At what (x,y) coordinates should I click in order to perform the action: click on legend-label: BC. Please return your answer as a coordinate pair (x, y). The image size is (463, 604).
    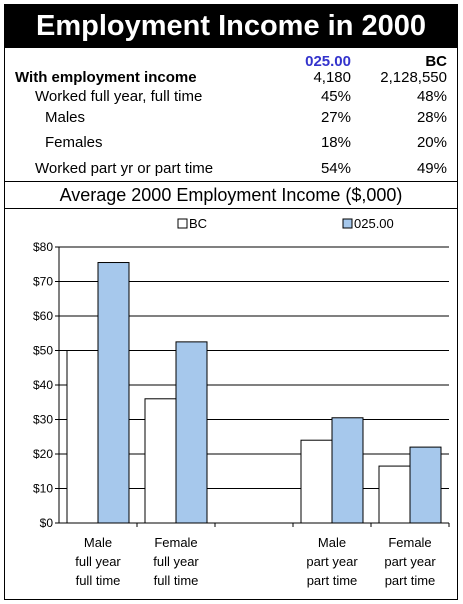
    Looking at the image, I should click on (198, 223).